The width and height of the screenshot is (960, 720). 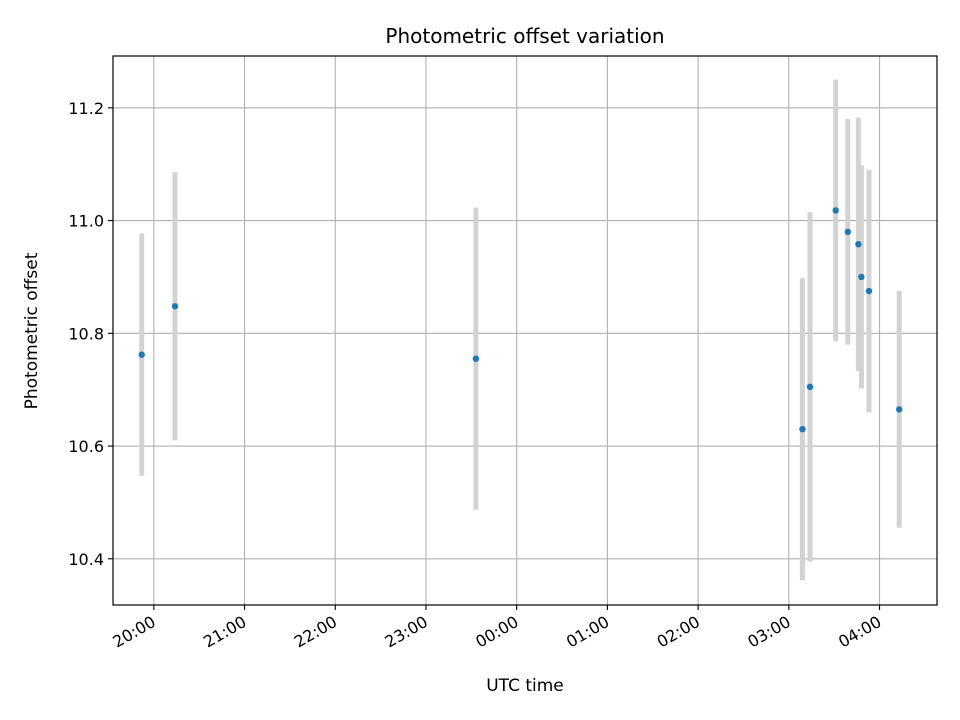 What do you see at coordinates (86, 108) in the screenshot?
I see `y-tick-label: 11.2` at bounding box center [86, 108].